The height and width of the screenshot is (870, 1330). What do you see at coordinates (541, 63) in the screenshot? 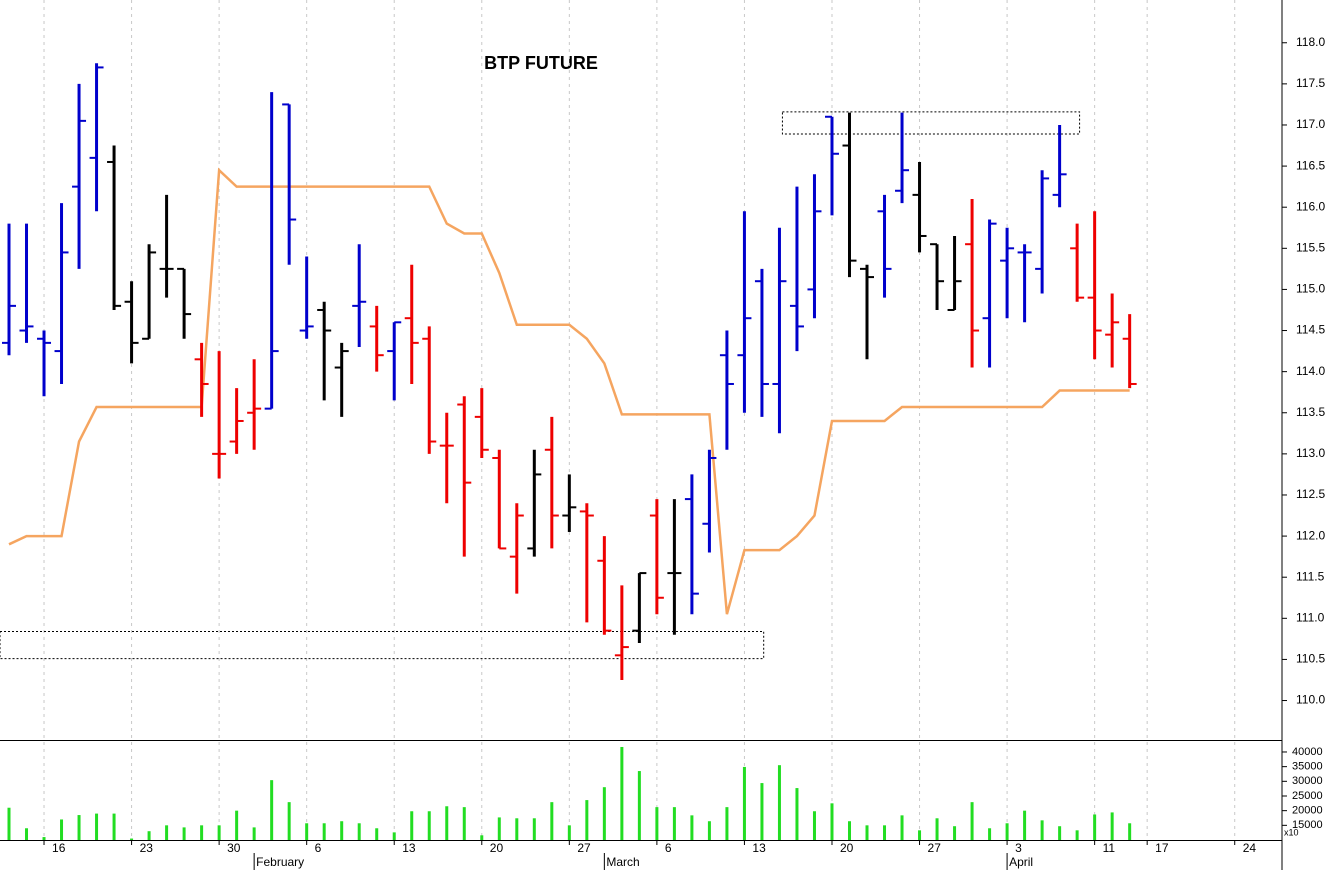
I see `chart-title: BTP FUTURE` at bounding box center [541, 63].